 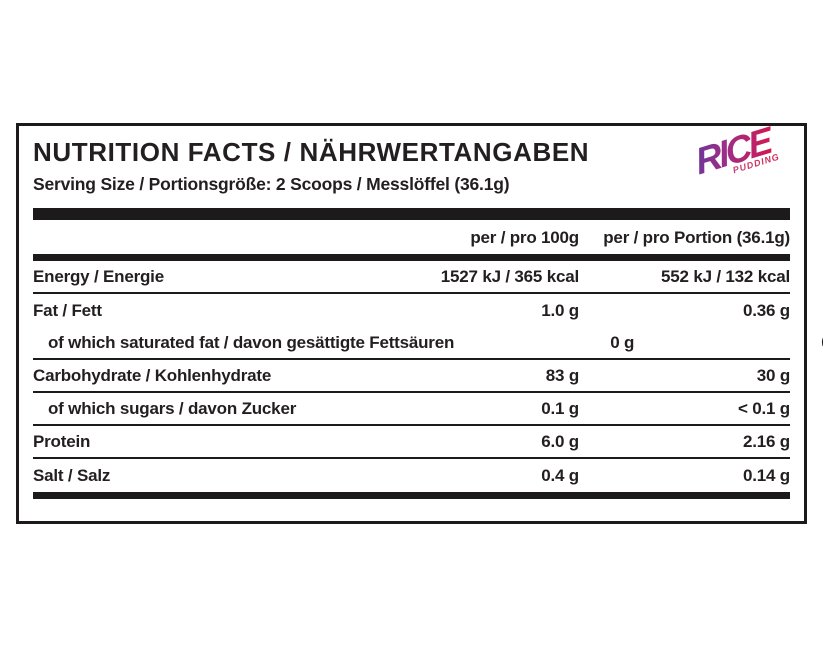 What do you see at coordinates (72, 475) in the screenshot?
I see `nutrient-name: Salt / Salz` at bounding box center [72, 475].